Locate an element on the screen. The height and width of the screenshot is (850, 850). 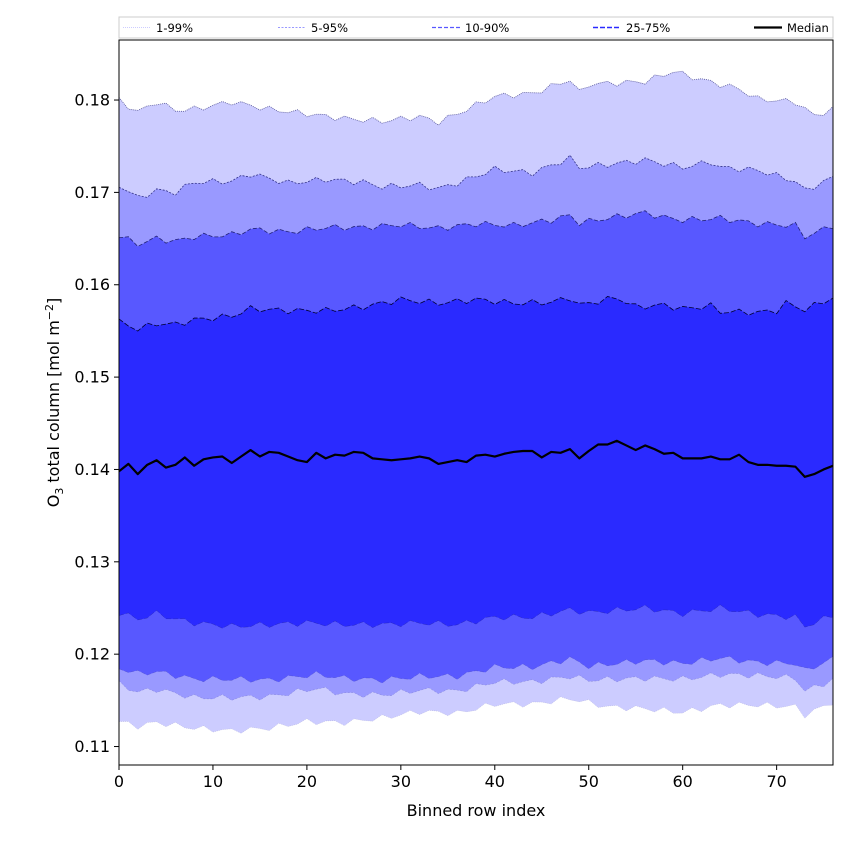
x-axis-label: Binned row index is located at coordinates (476, 810).